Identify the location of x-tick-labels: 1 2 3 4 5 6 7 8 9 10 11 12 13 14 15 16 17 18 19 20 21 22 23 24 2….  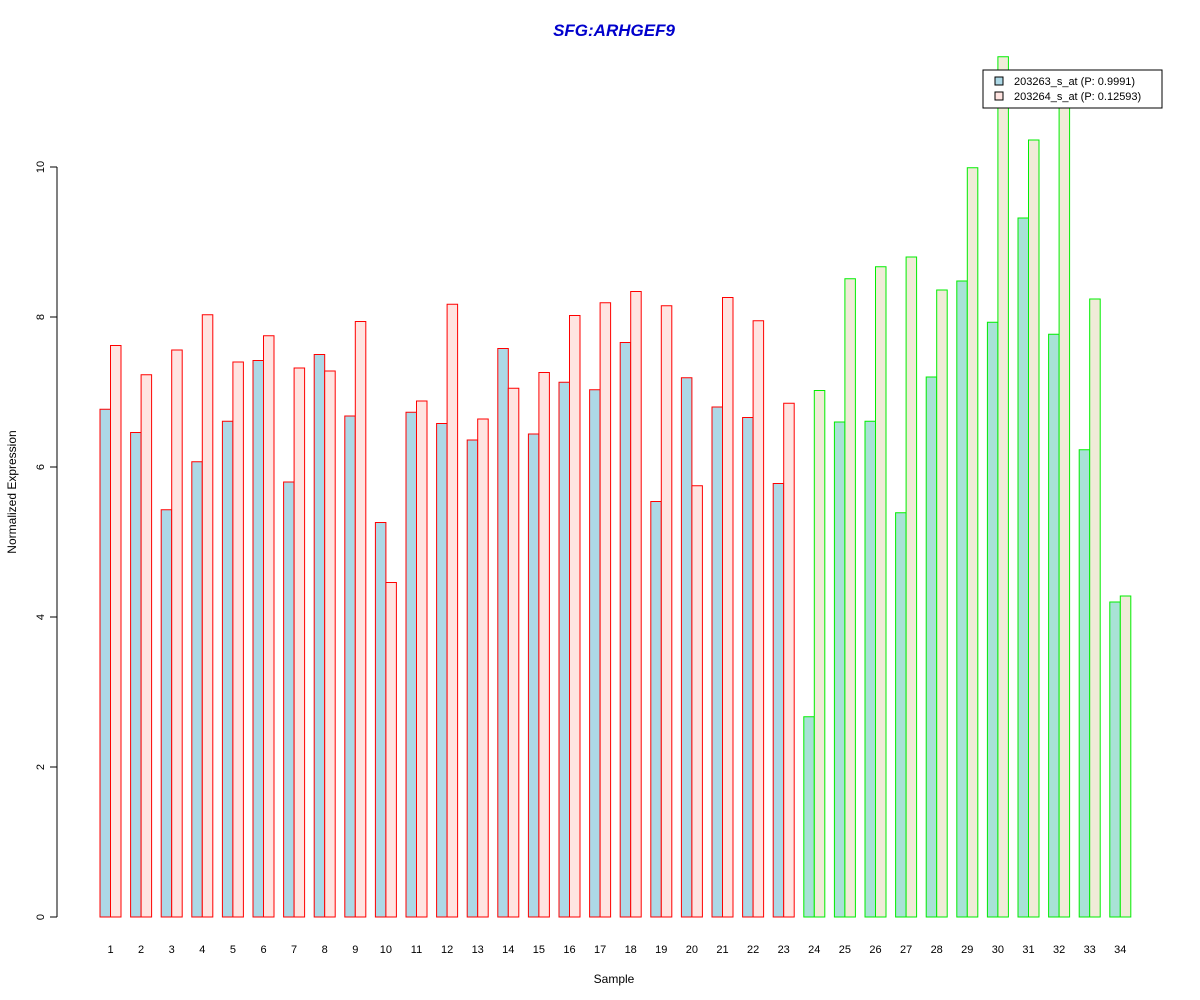
(616, 950).